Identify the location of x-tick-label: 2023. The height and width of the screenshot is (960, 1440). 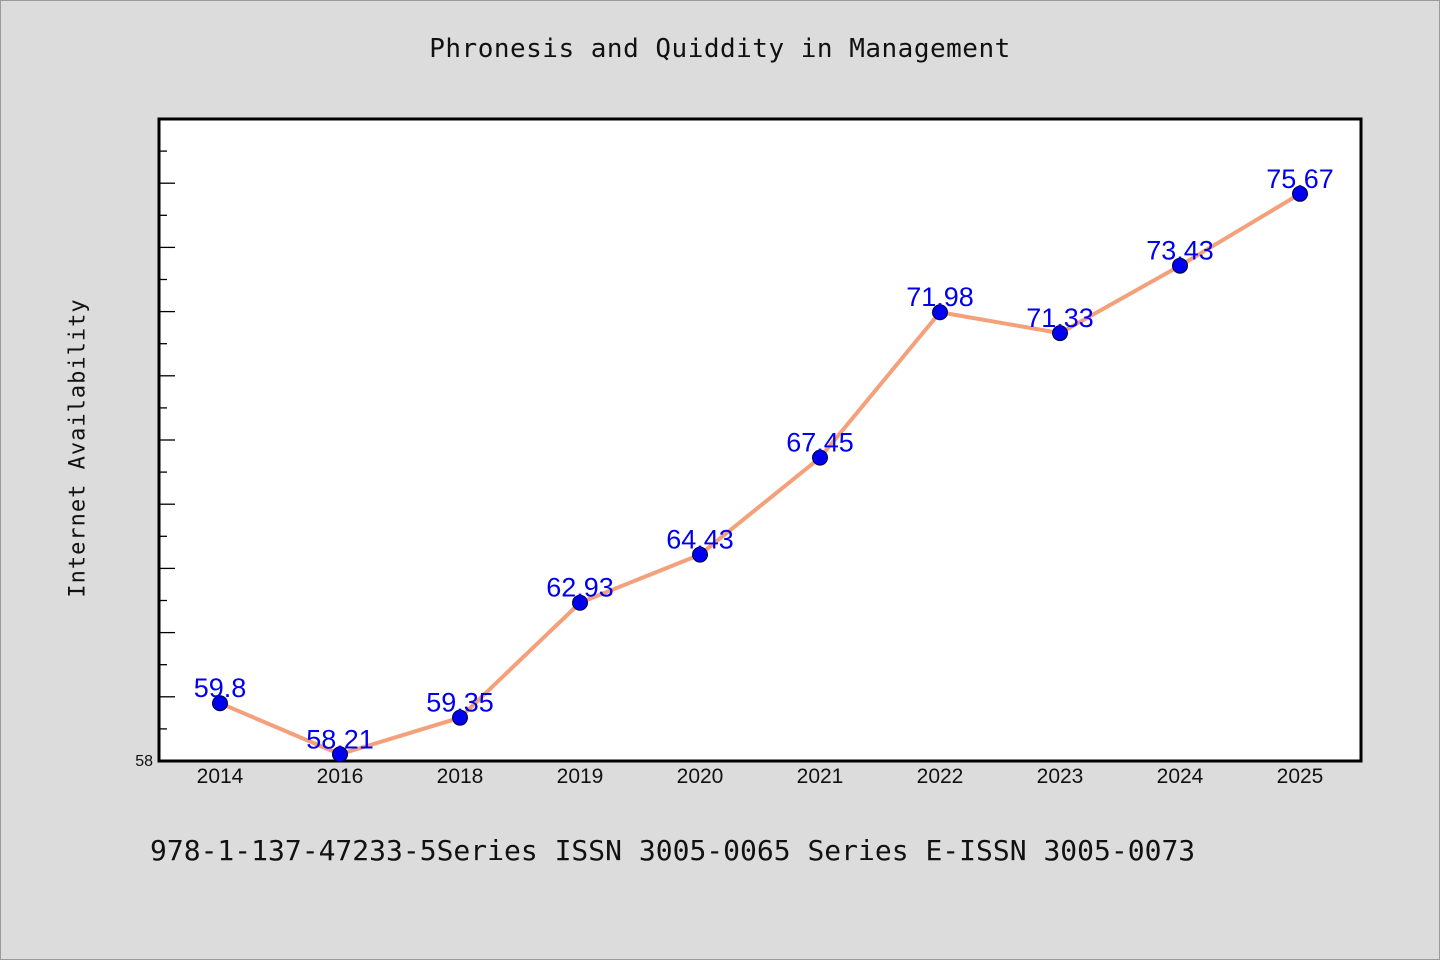
(1060, 776).